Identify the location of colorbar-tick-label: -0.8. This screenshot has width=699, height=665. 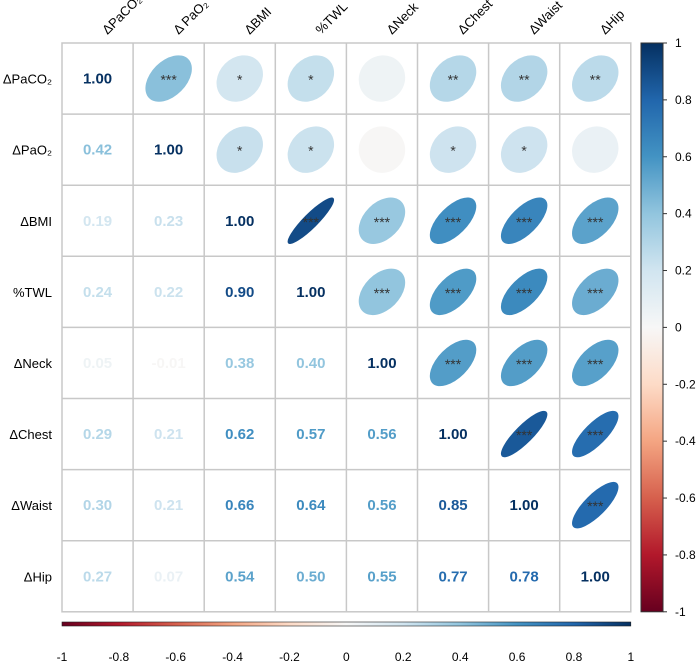
(685, 555).